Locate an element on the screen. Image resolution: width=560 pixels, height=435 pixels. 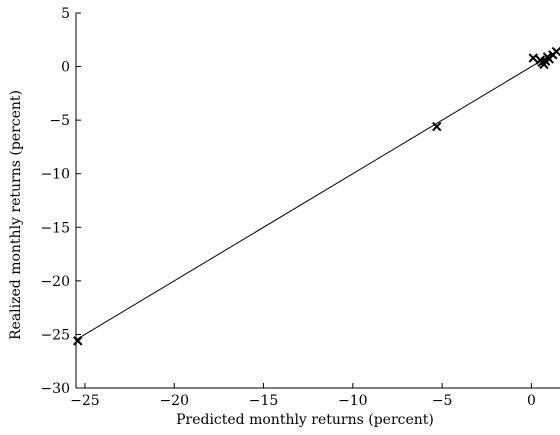
y-tick-label: −30 is located at coordinates (55, 389).